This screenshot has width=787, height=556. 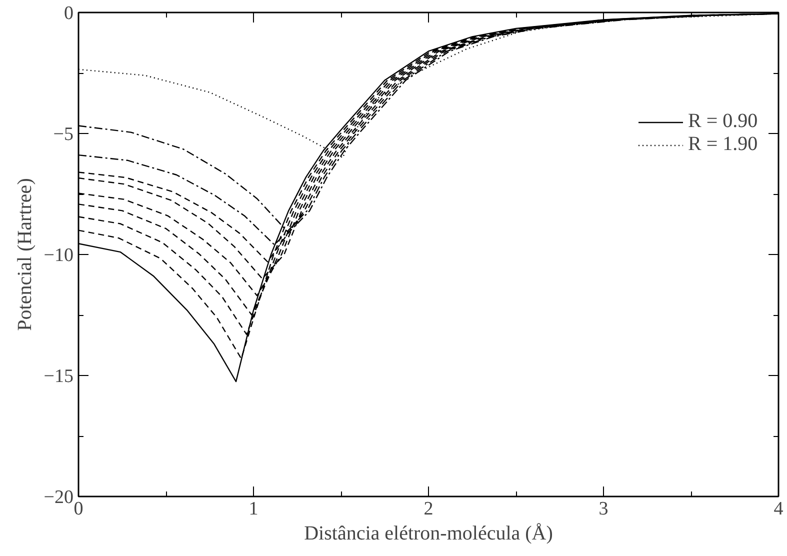 What do you see at coordinates (253, 509) in the screenshot?
I see `x-tick-label: 1` at bounding box center [253, 509].